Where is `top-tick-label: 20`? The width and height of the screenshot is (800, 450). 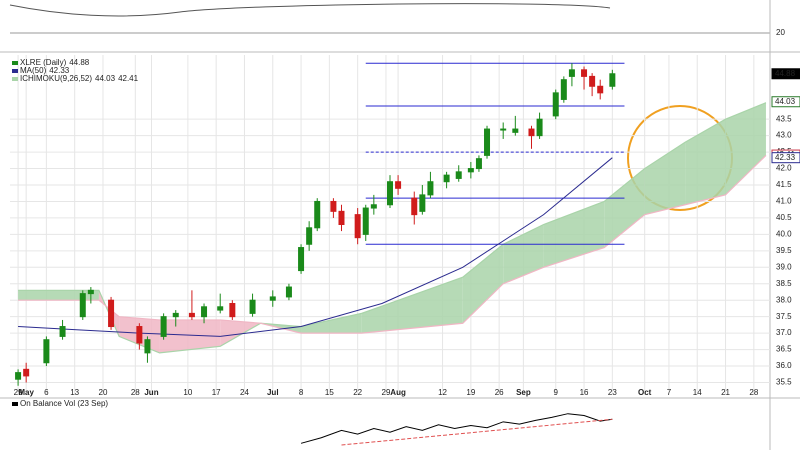 top-tick-label: 20 is located at coordinates (780, 32).